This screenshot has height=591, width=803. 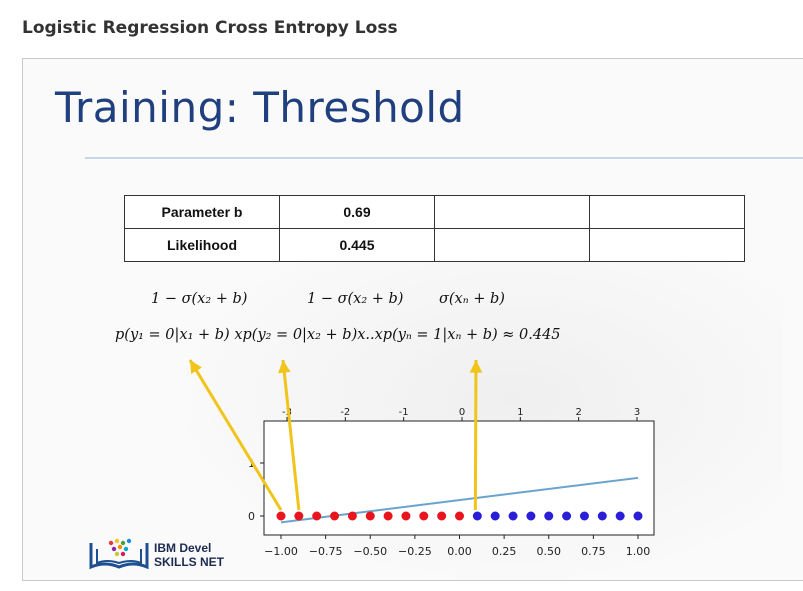 I want to click on x-bottom-tick-label: 0.75, so click(x=593, y=551).